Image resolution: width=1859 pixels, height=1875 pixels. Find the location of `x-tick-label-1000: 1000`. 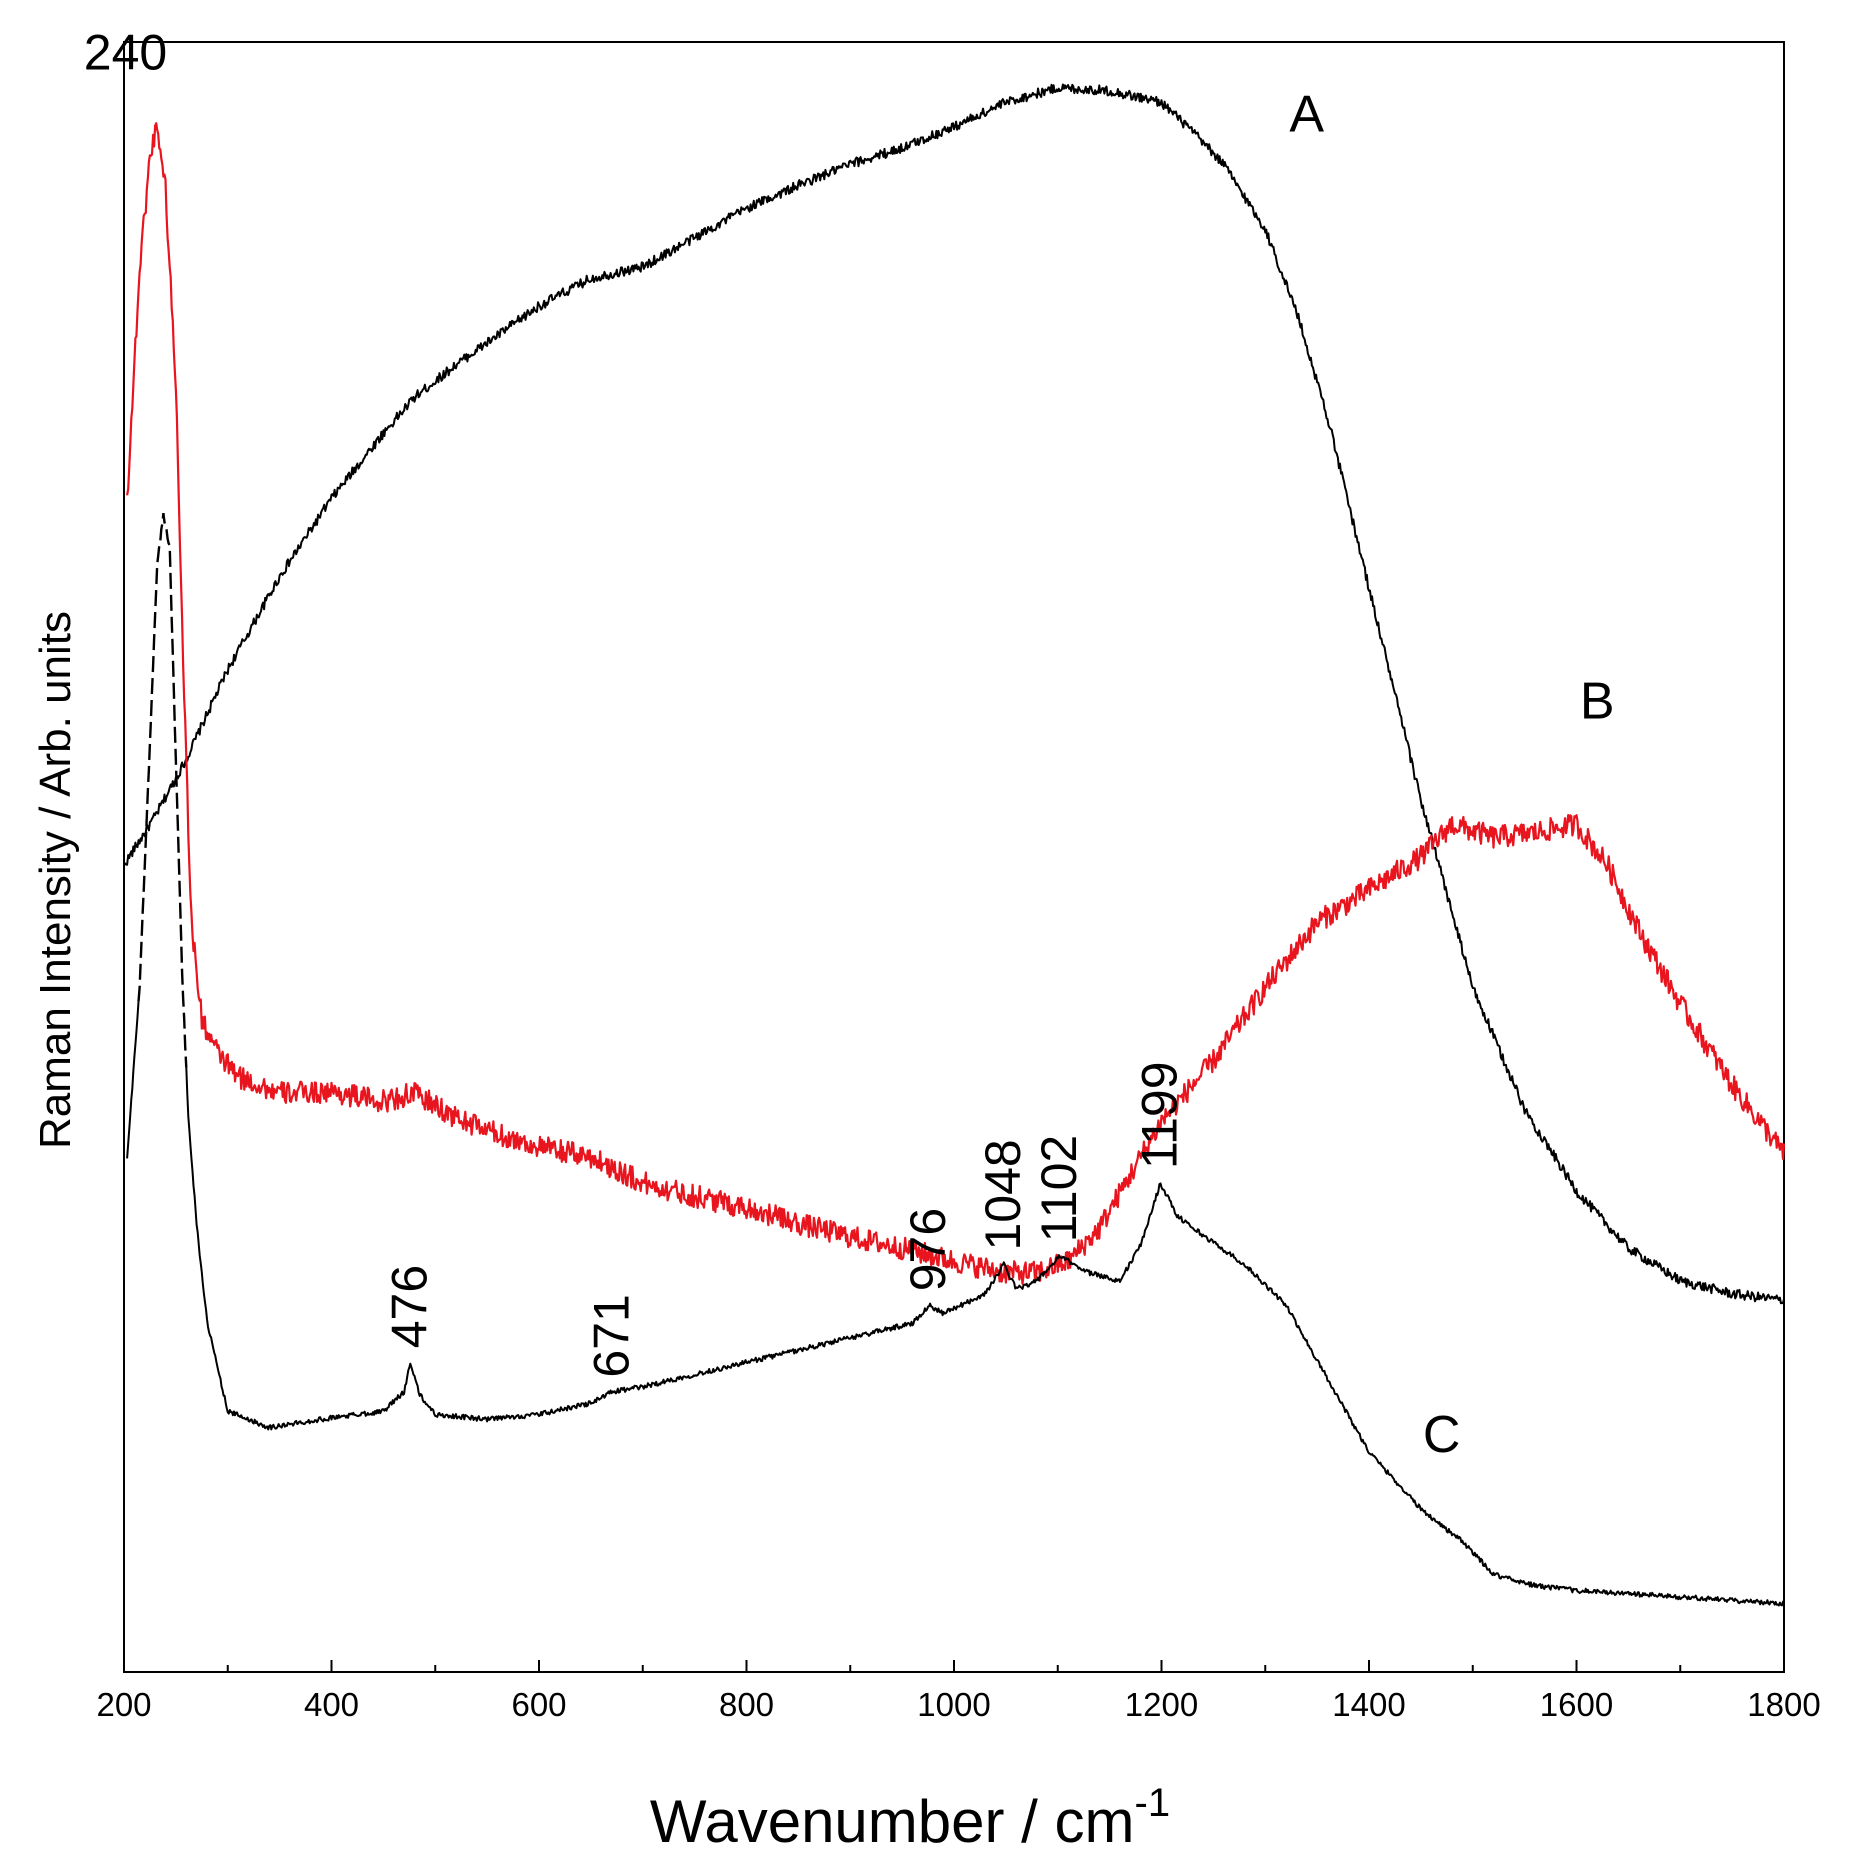

x-tick-label-1000: 1000 is located at coordinates (953, 1704).